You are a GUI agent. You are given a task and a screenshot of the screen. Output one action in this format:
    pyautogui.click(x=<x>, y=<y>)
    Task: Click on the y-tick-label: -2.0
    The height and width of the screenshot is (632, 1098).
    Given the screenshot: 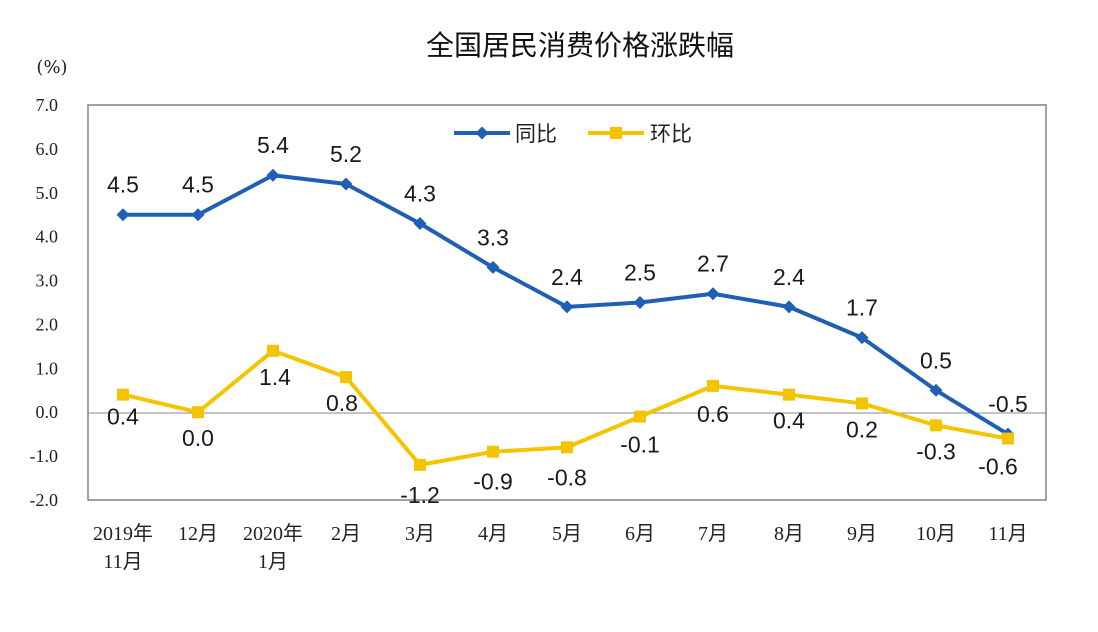 What is the action you would take?
    pyautogui.click(x=44, y=500)
    